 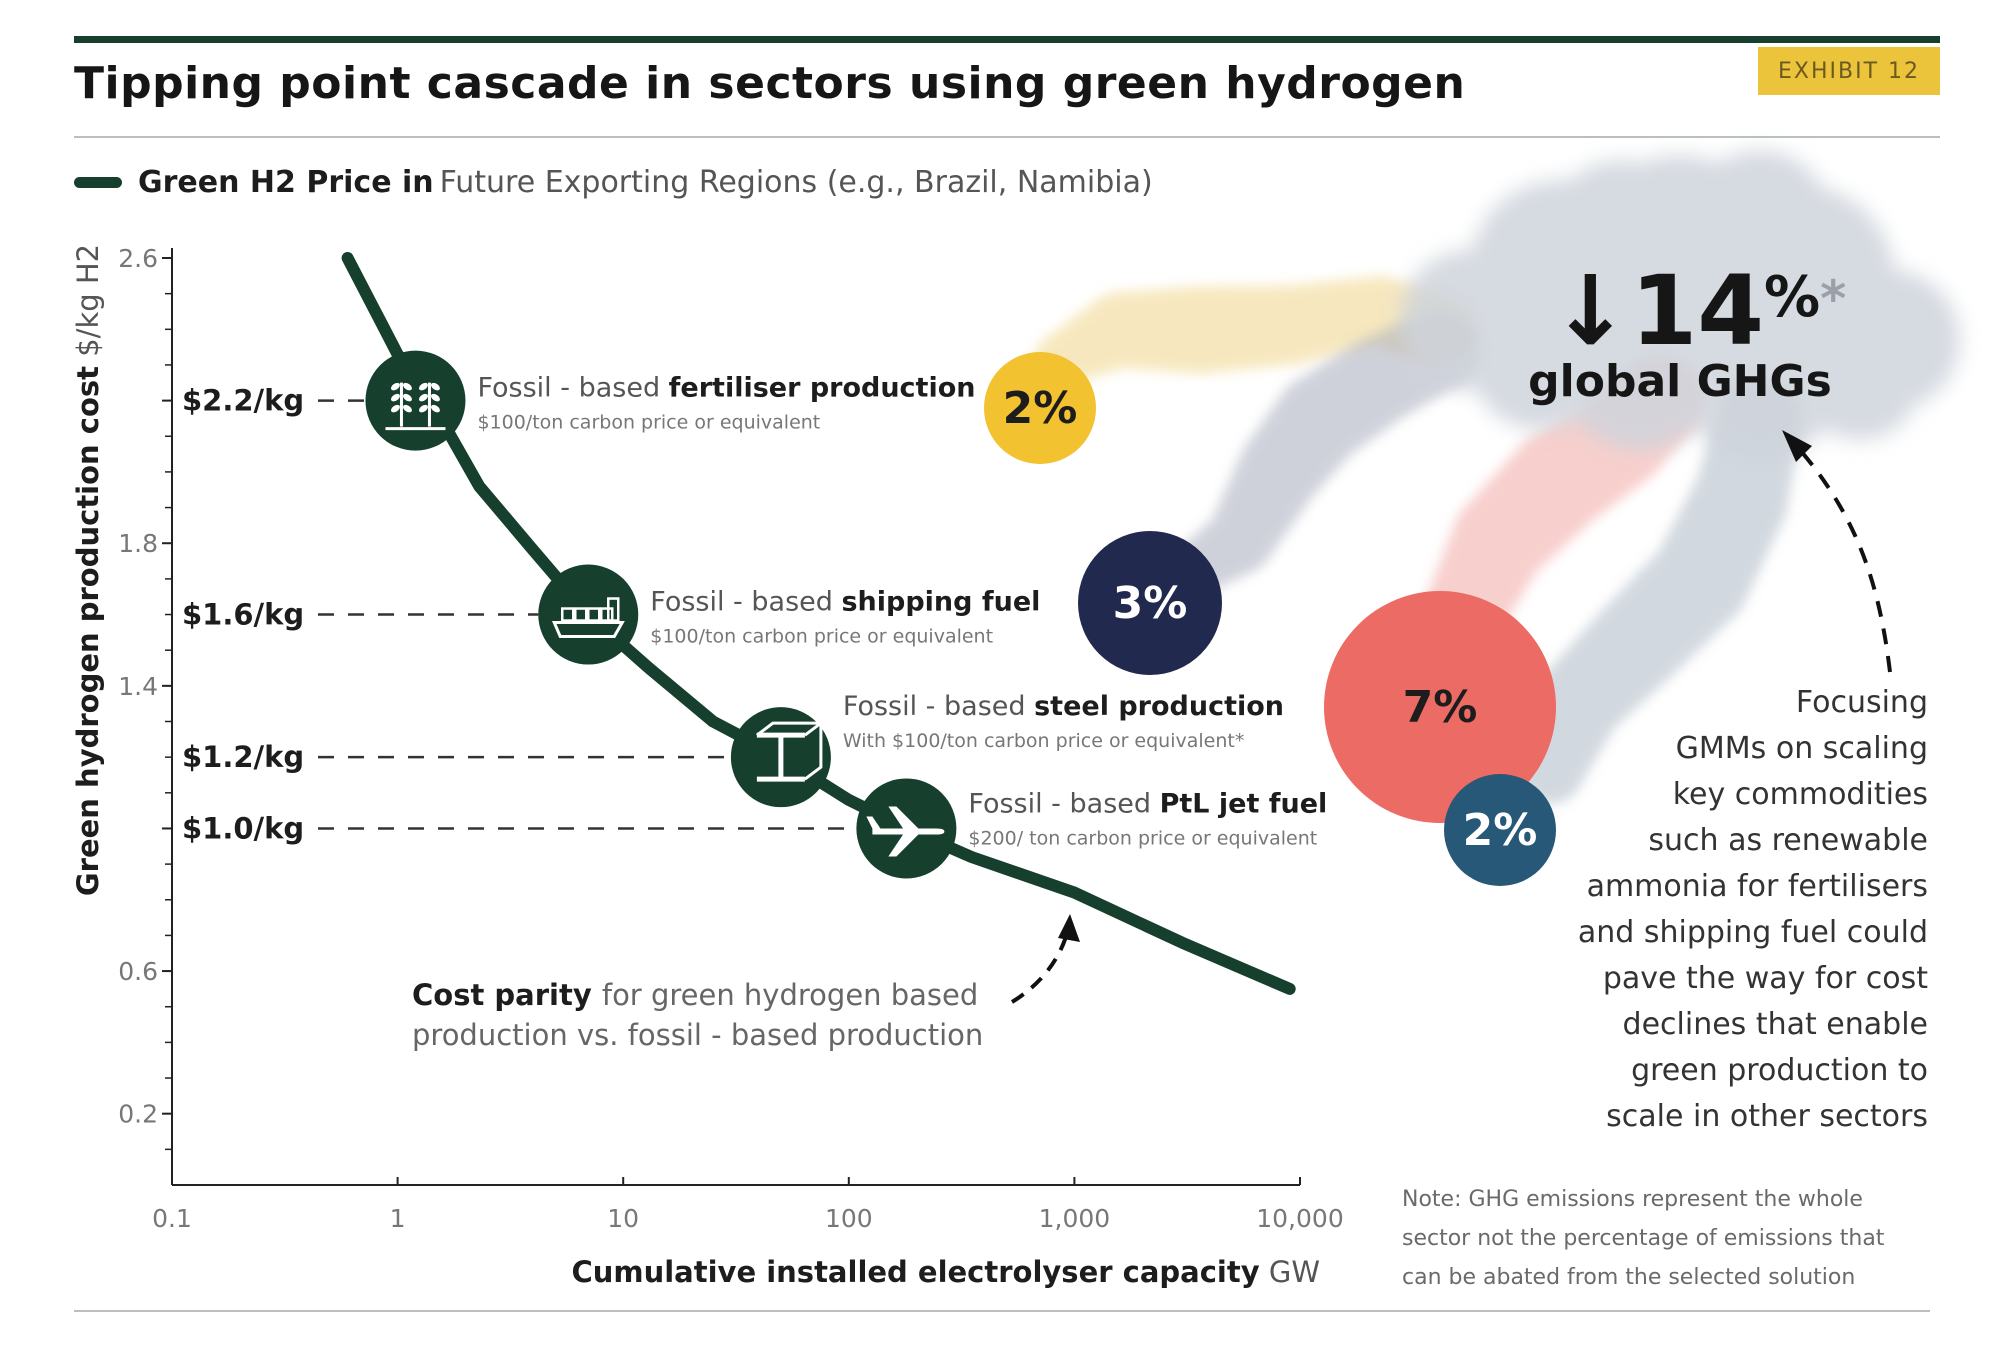 I want to click on cost-parity-arrow-head, so click(x=1069, y=928).